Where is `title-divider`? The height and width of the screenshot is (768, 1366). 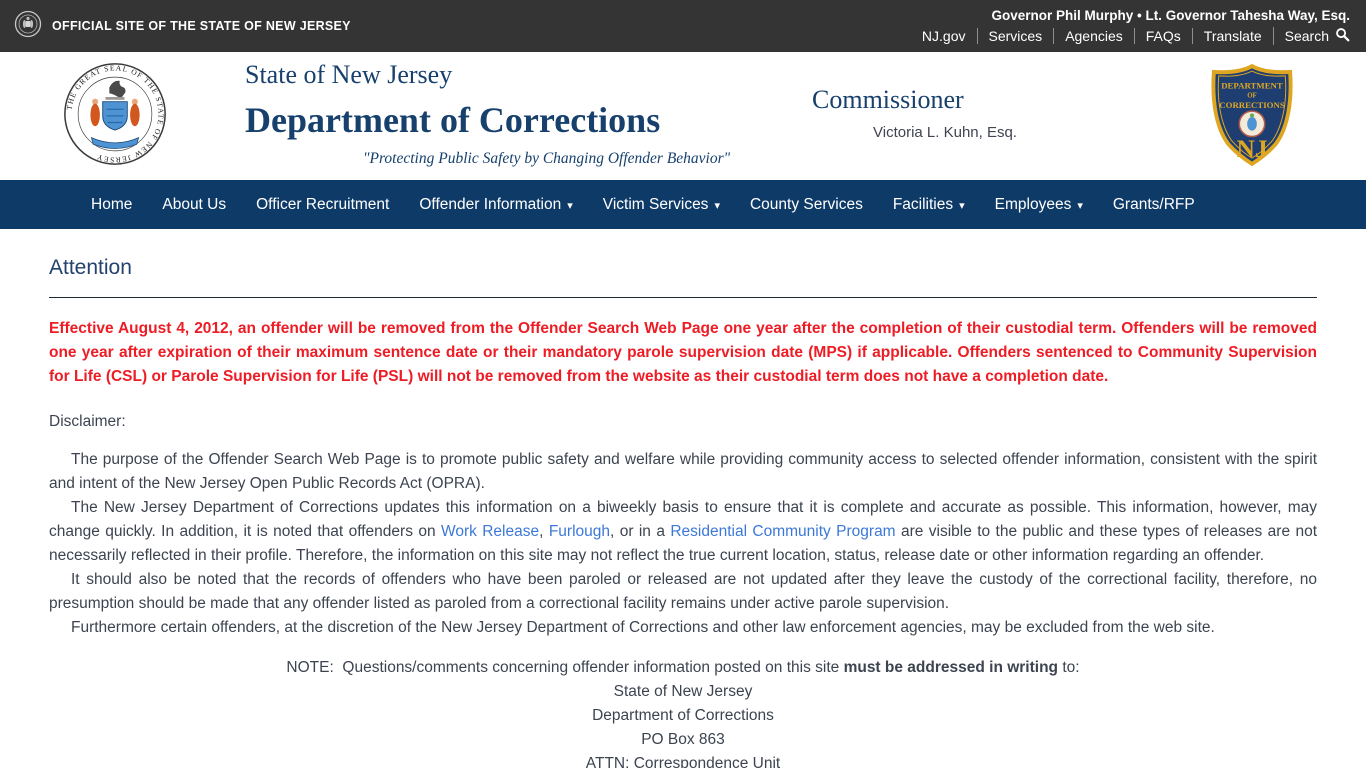
title-divider is located at coordinates (683, 297).